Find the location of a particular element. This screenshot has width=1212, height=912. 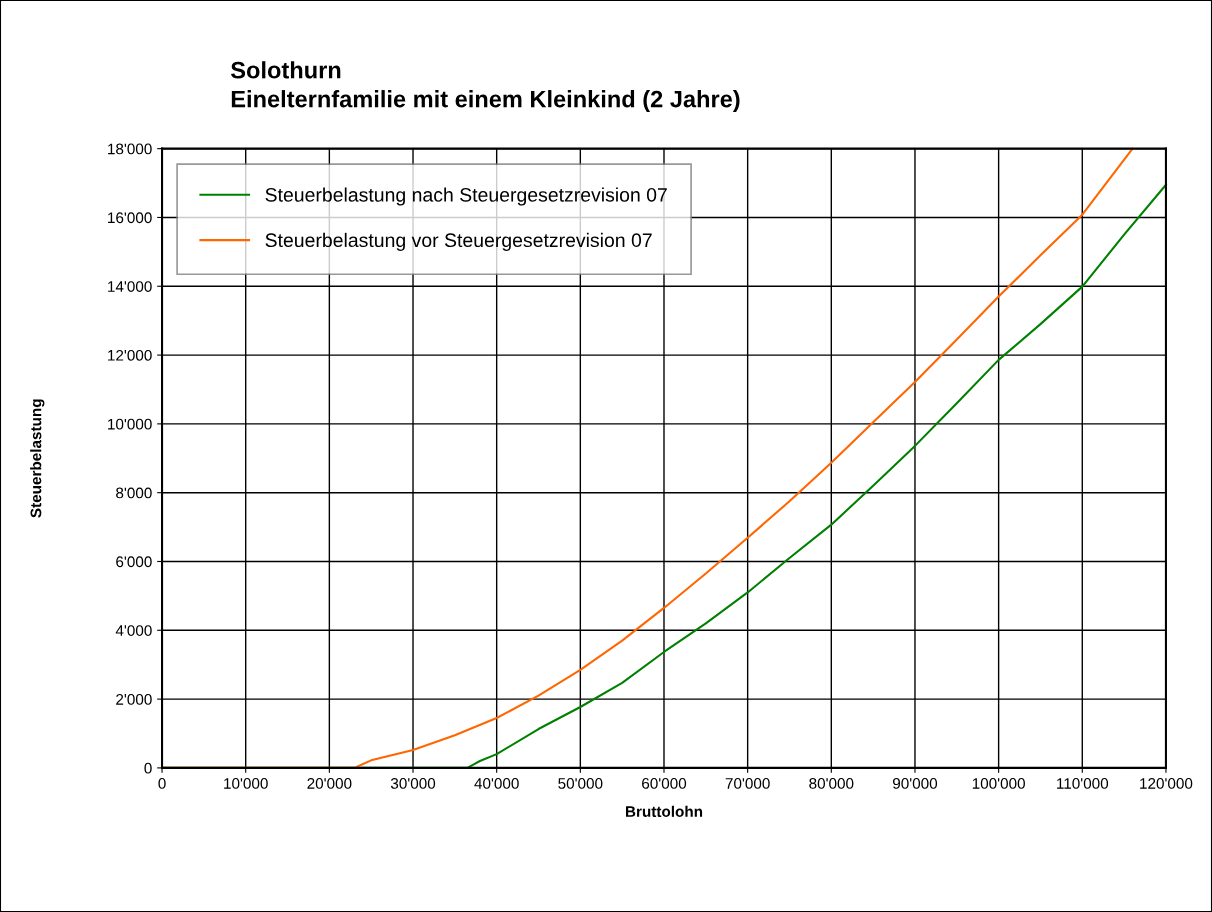

x-tick-label: 110'000 is located at coordinates (1083, 783).